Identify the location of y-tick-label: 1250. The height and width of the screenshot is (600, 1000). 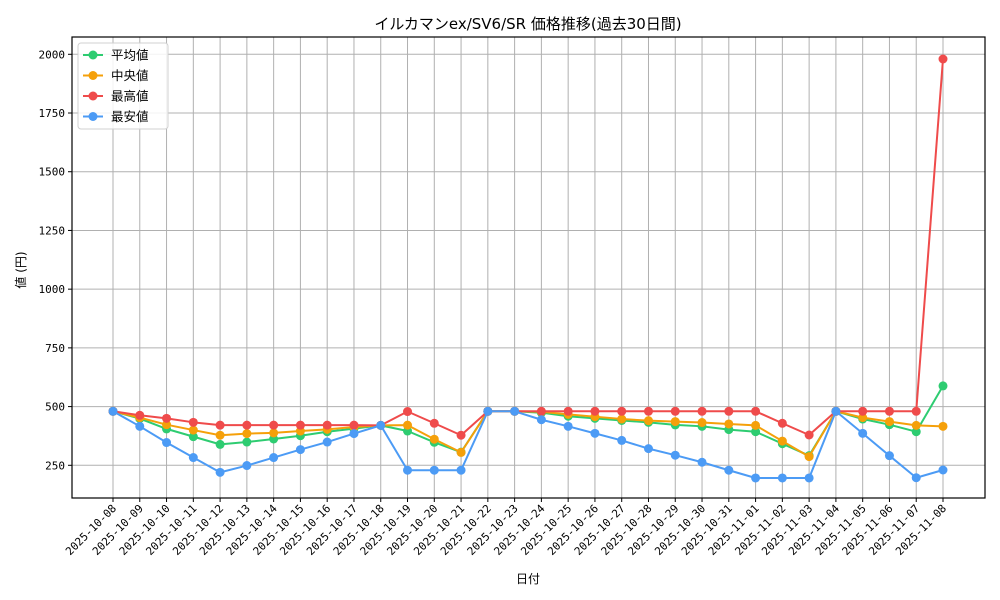
(52, 230).